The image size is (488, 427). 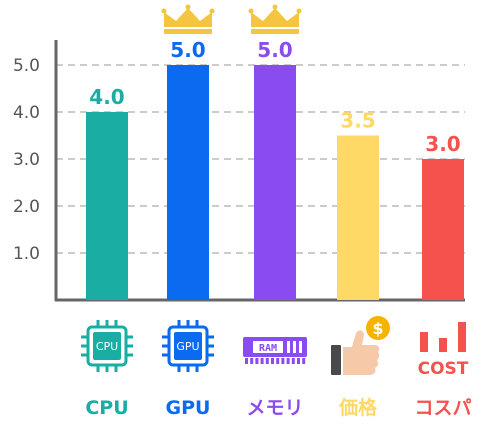 What do you see at coordinates (358, 407) in the screenshot?
I see `category-label: 価格` at bounding box center [358, 407].